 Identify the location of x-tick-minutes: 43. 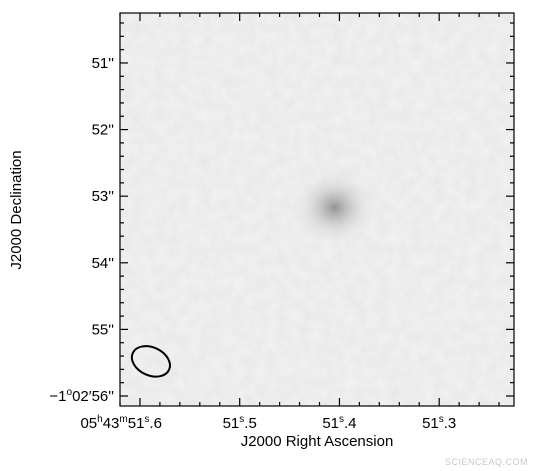
(111, 423).